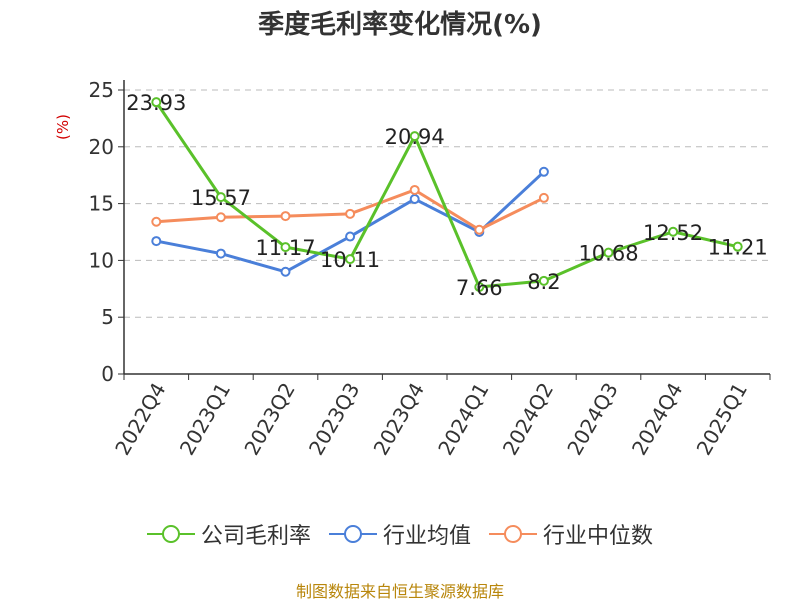 The image size is (800, 600). What do you see at coordinates (107, 317) in the screenshot?
I see `y-tick-label: 5` at bounding box center [107, 317].